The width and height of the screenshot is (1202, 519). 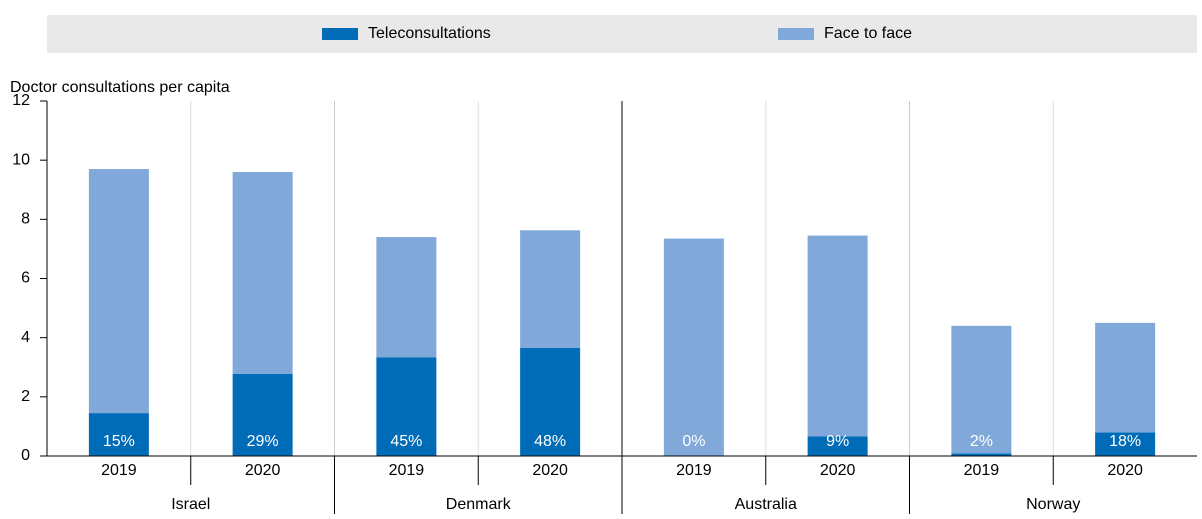 What do you see at coordinates (120, 87) in the screenshot?
I see `y-axis-title: Doctor consultations per capita` at bounding box center [120, 87].